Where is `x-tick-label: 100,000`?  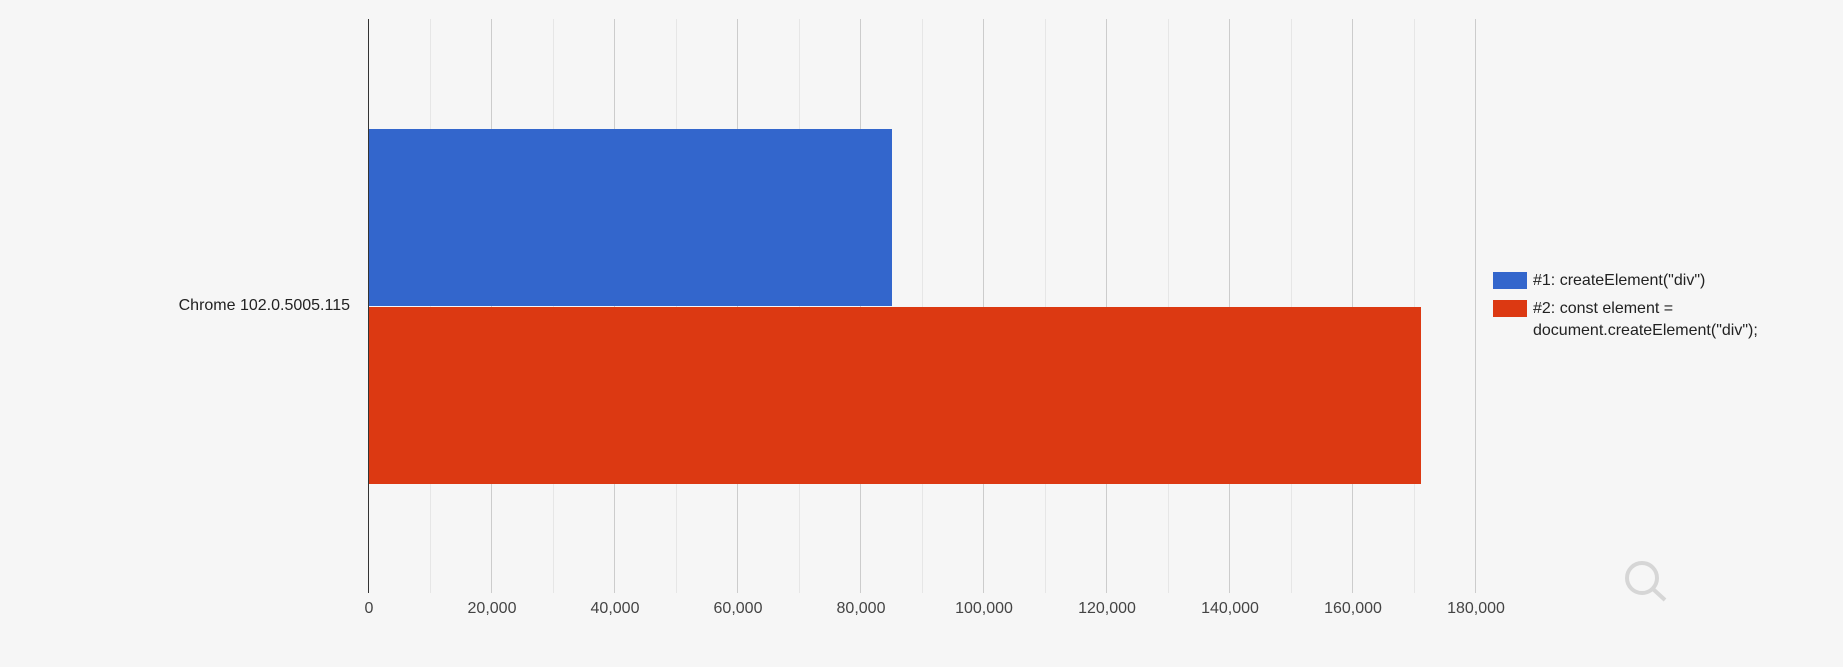
x-tick-label: 100,000 is located at coordinates (984, 608).